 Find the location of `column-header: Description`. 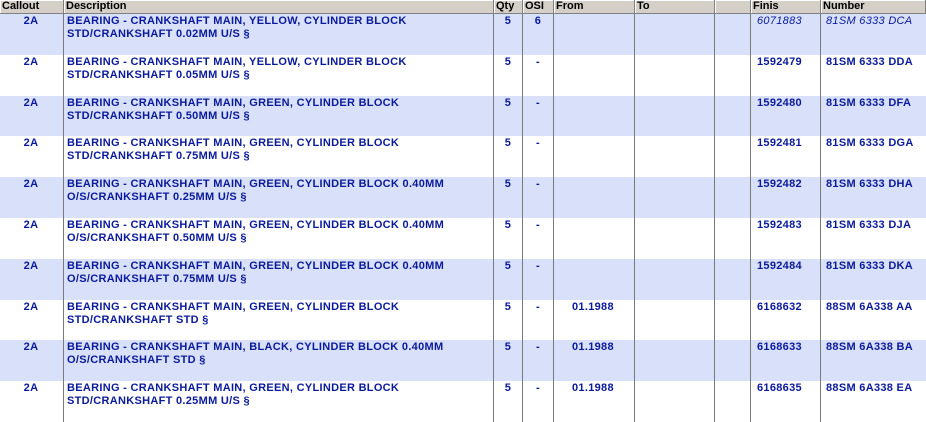

column-header: Description is located at coordinates (279, 7).